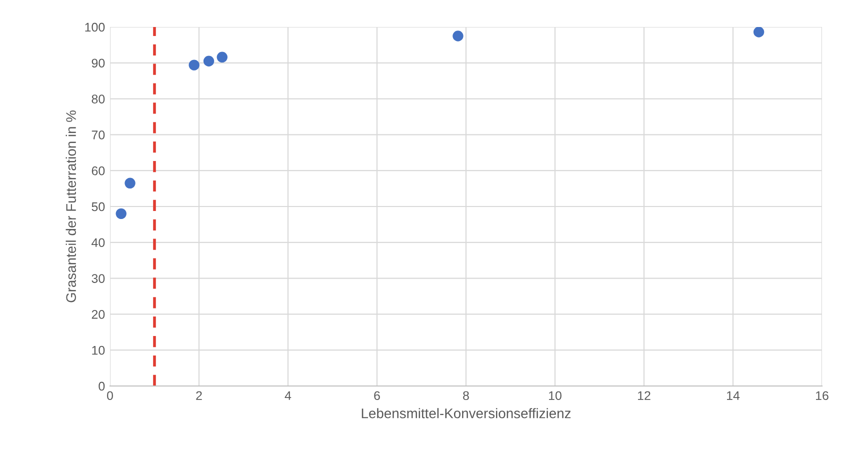 This screenshot has height=452, width=848. Describe the element at coordinates (555, 395) in the screenshot. I see `x-tick-label: 10` at that location.